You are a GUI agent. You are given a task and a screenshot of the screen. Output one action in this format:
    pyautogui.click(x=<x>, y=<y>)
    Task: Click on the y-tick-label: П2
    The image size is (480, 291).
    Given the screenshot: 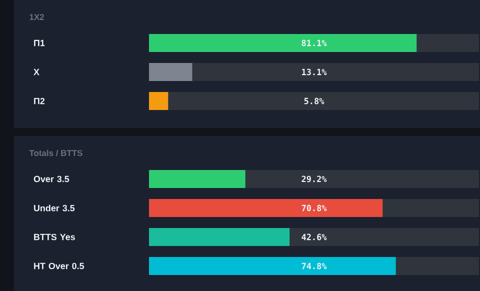 What is the action you would take?
    pyautogui.click(x=39, y=101)
    